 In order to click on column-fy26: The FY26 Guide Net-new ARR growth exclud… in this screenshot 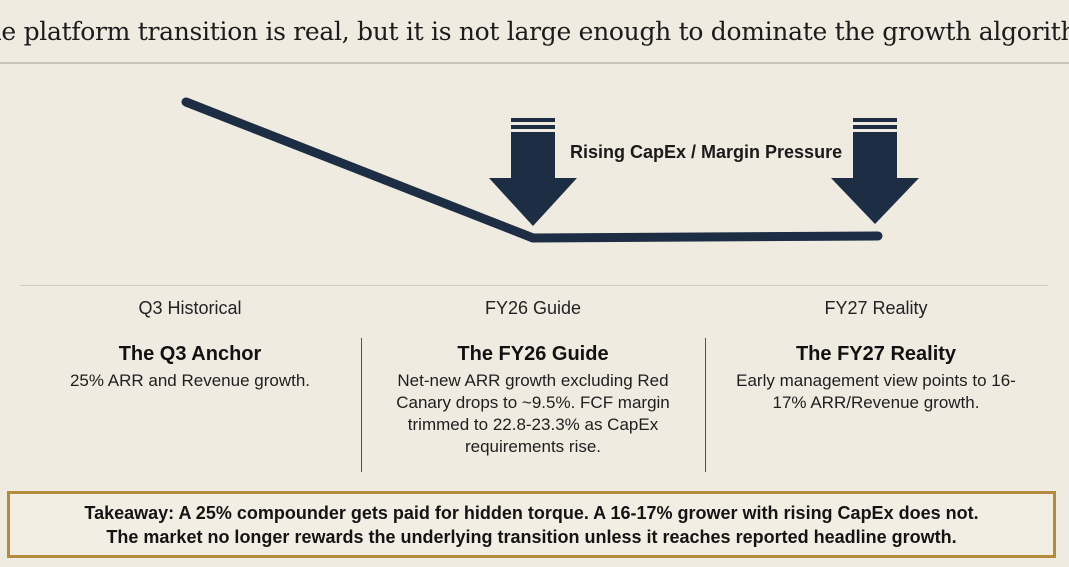, I will do `click(533, 400)`.